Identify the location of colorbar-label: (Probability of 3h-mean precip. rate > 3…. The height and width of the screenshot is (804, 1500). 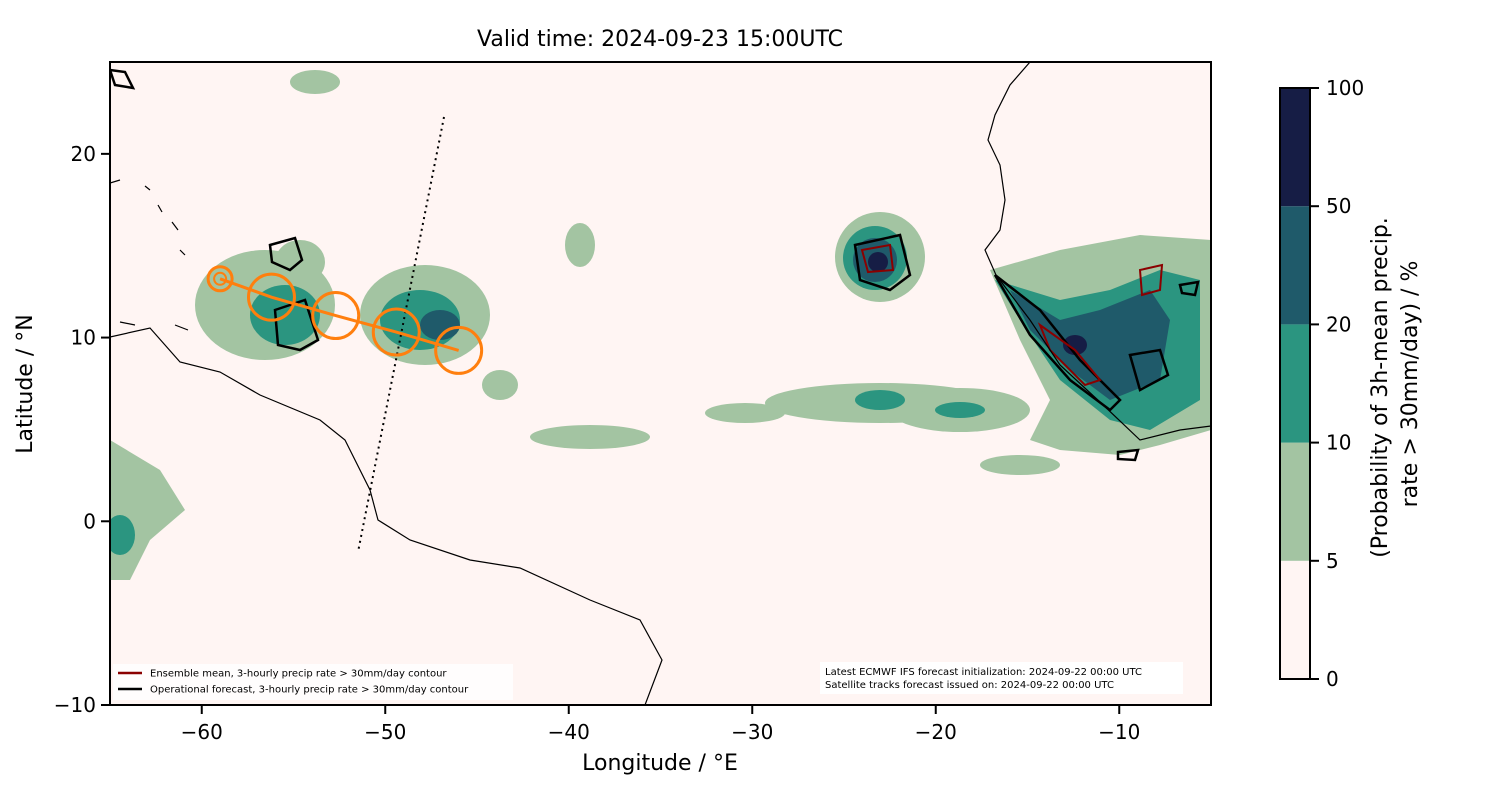
(1395, 384).